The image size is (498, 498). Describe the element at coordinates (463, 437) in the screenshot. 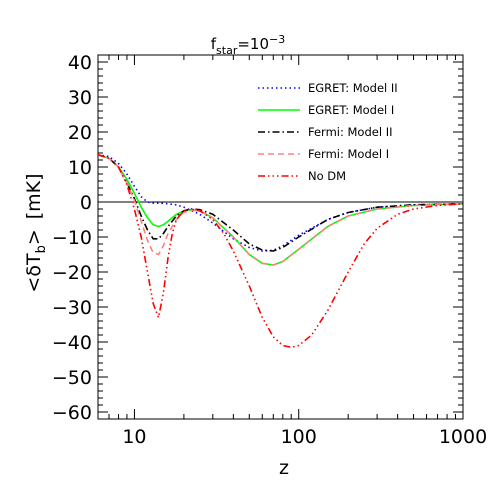

I see `x-tick-label: 1000` at that location.